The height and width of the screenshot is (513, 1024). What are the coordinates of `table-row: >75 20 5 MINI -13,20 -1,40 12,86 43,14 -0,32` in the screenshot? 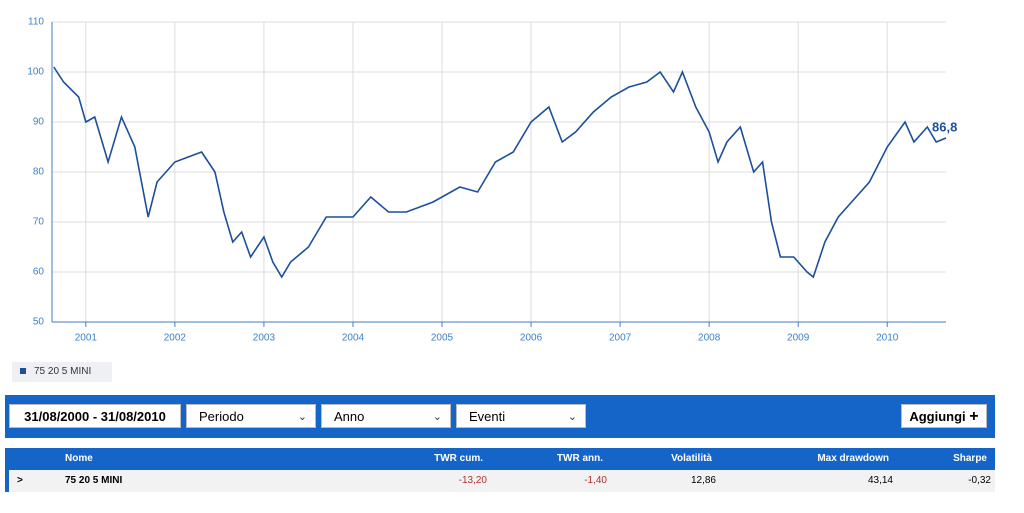 It's located at (500, 481).